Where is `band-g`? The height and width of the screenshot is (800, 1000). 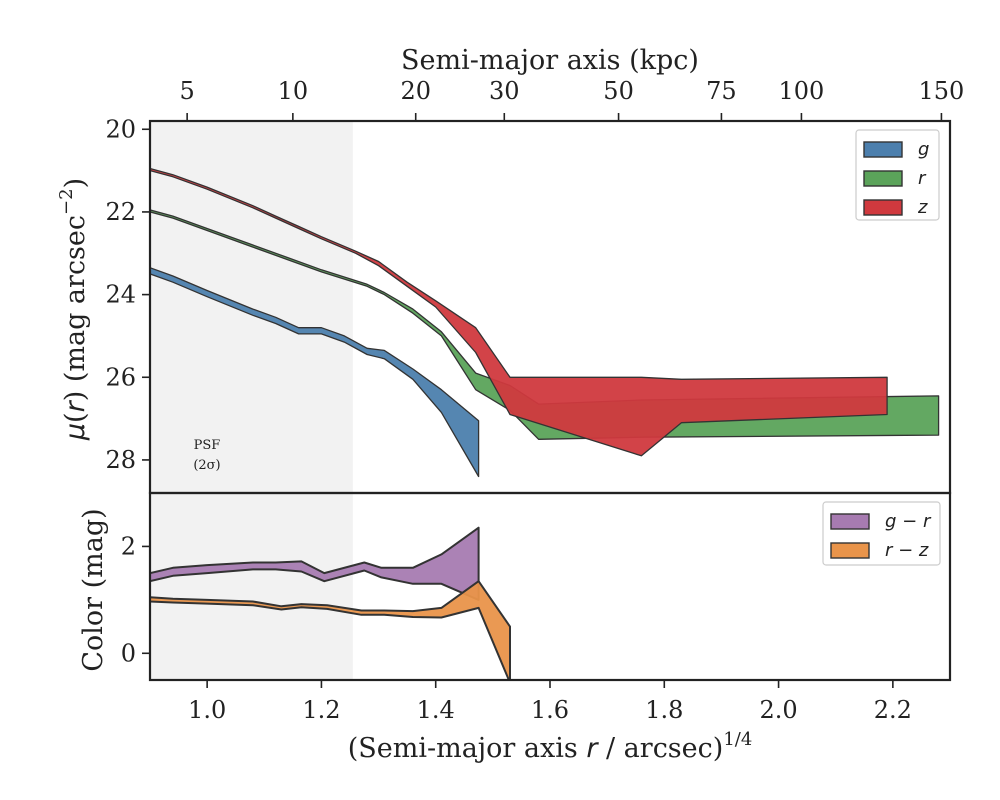 band-g is located at coordinates (315, 372).